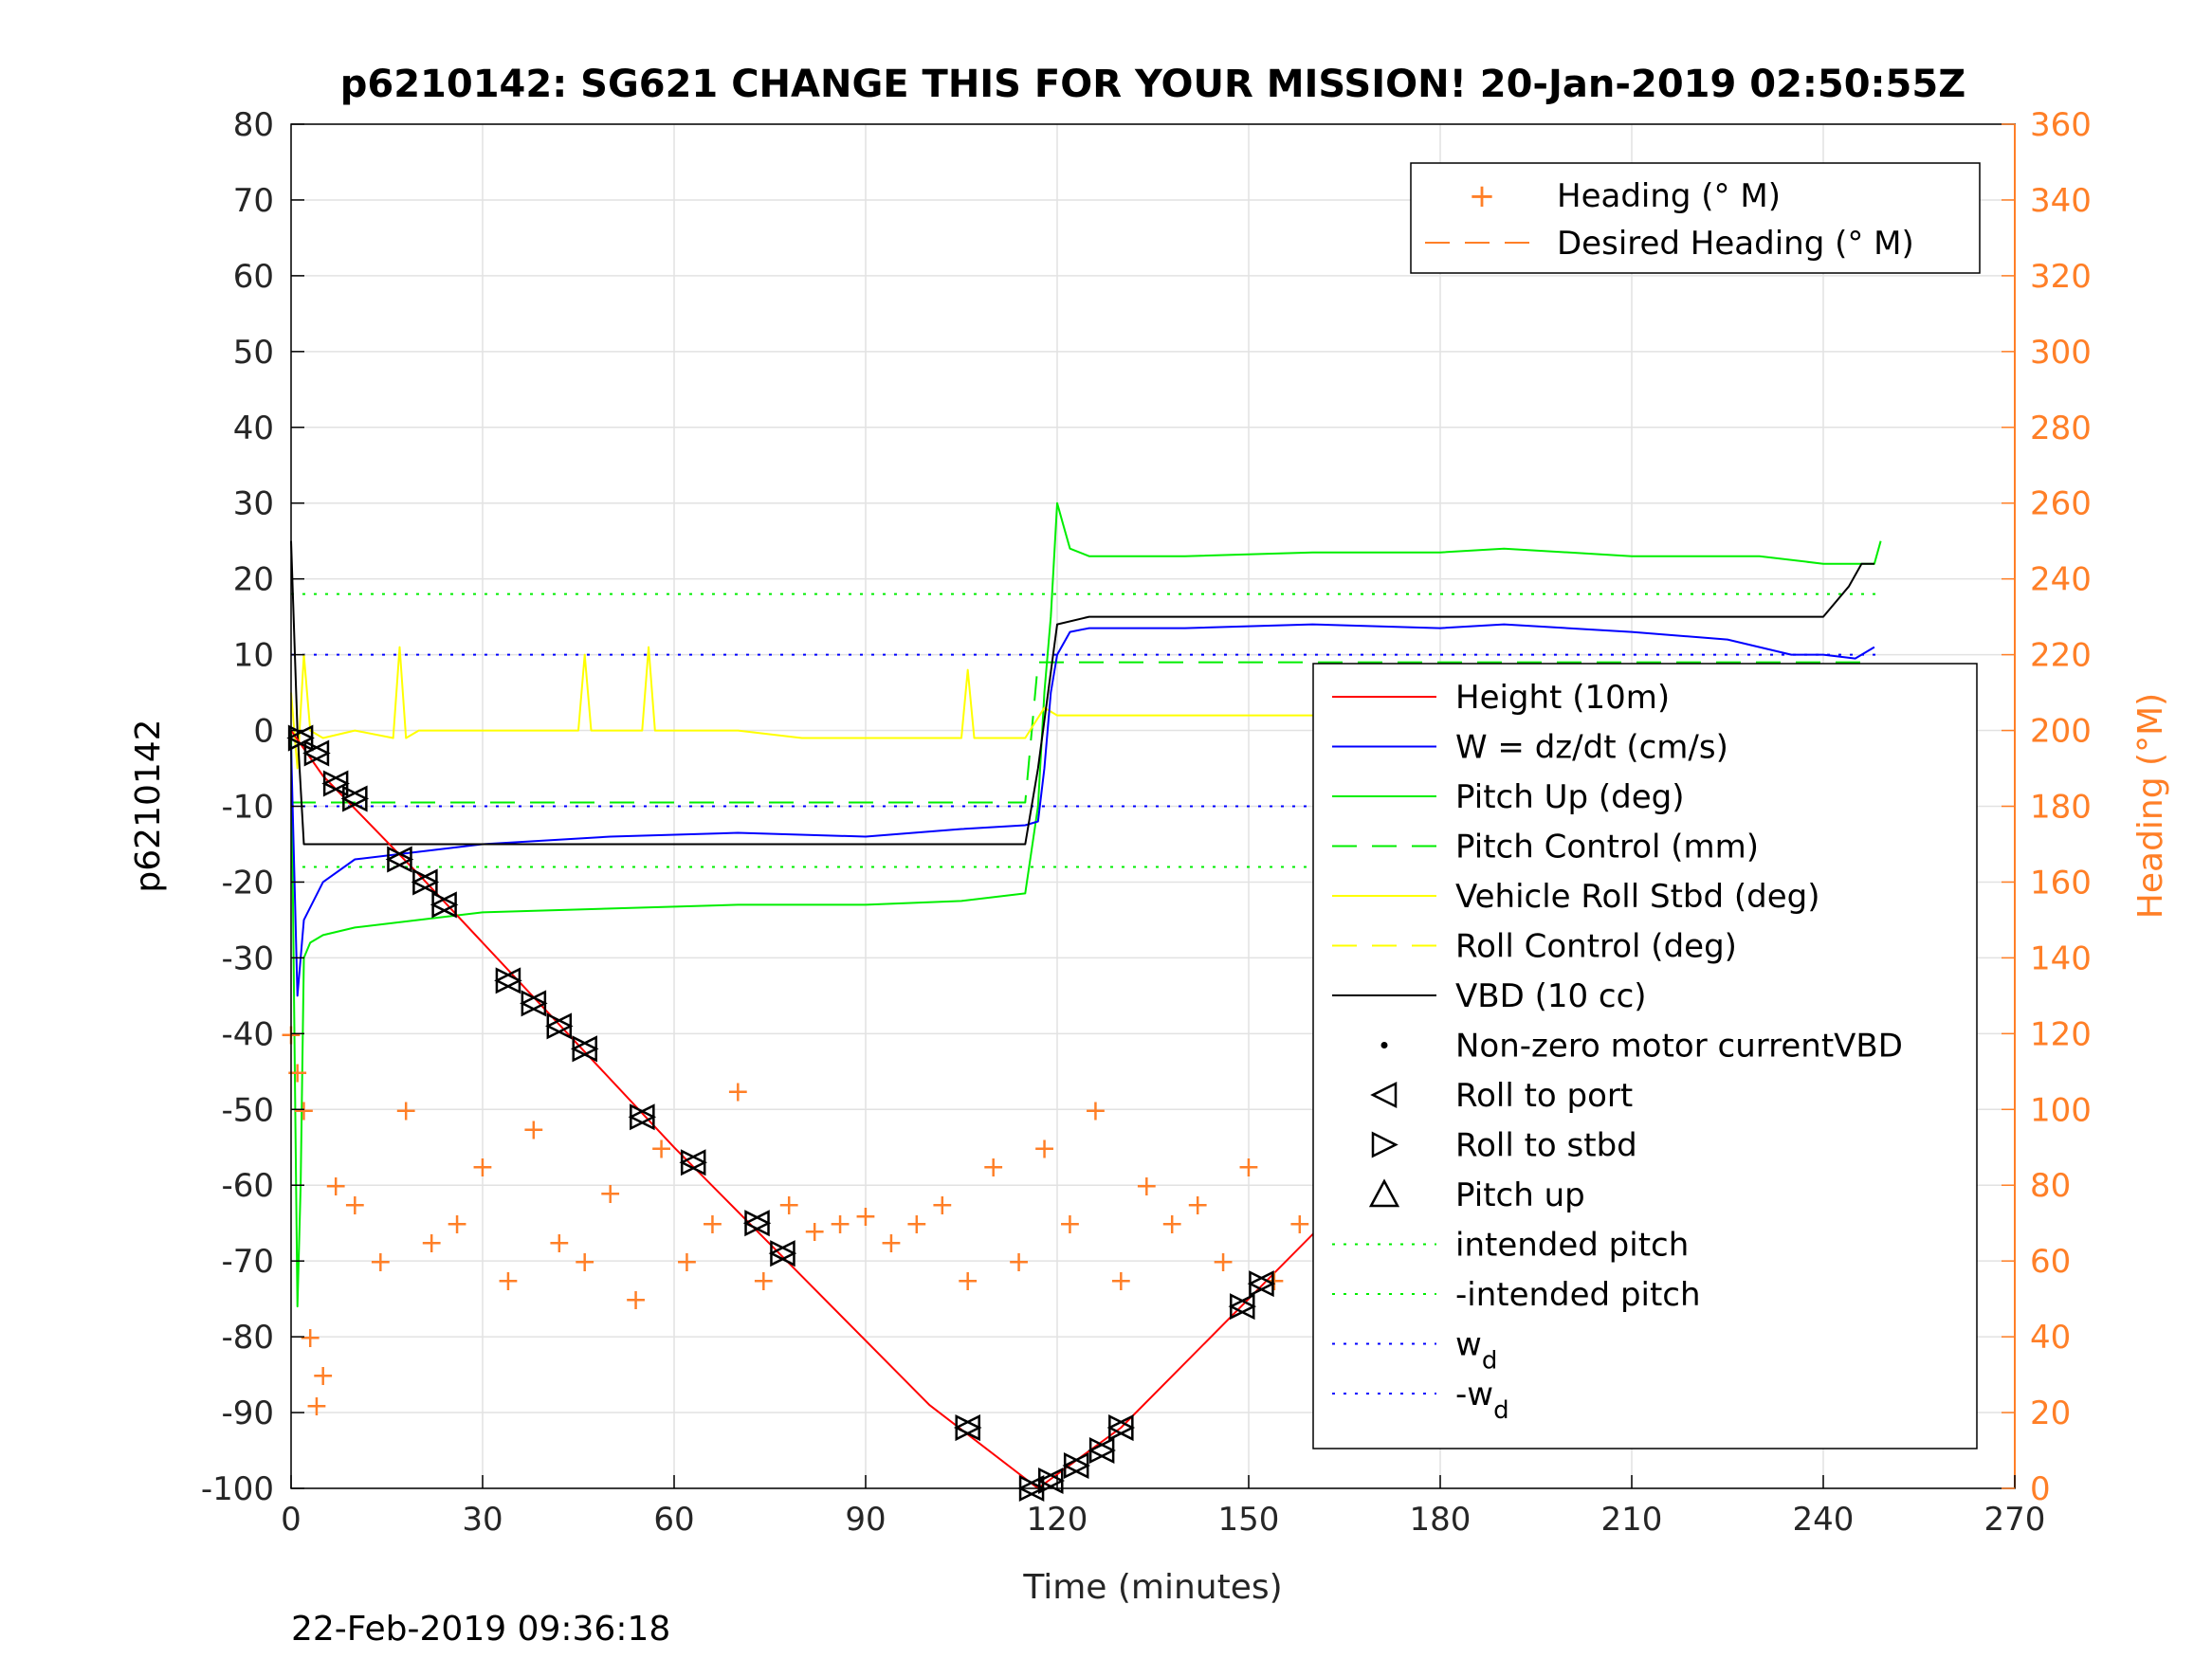  Describe the element at coordinates (1591, 748) in the screenshot. I see `legend-main-label-1: W = dz/dt (cm/s)` at that location.